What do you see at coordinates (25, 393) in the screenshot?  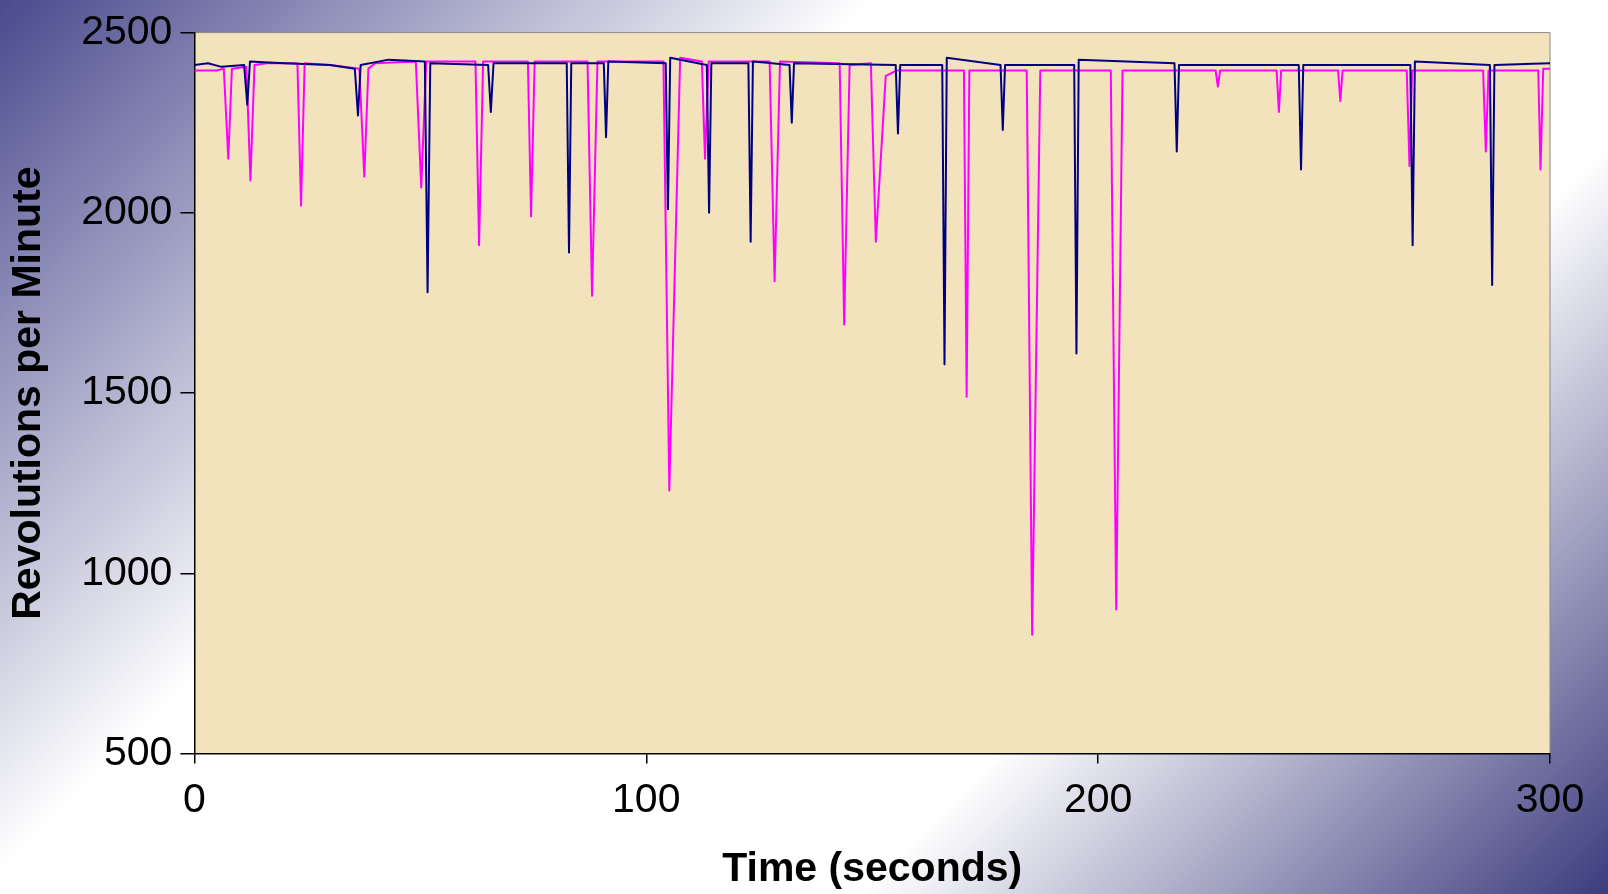 I see `y-axis-title: Revolutions per Minute` at bounding box center [25, 393].